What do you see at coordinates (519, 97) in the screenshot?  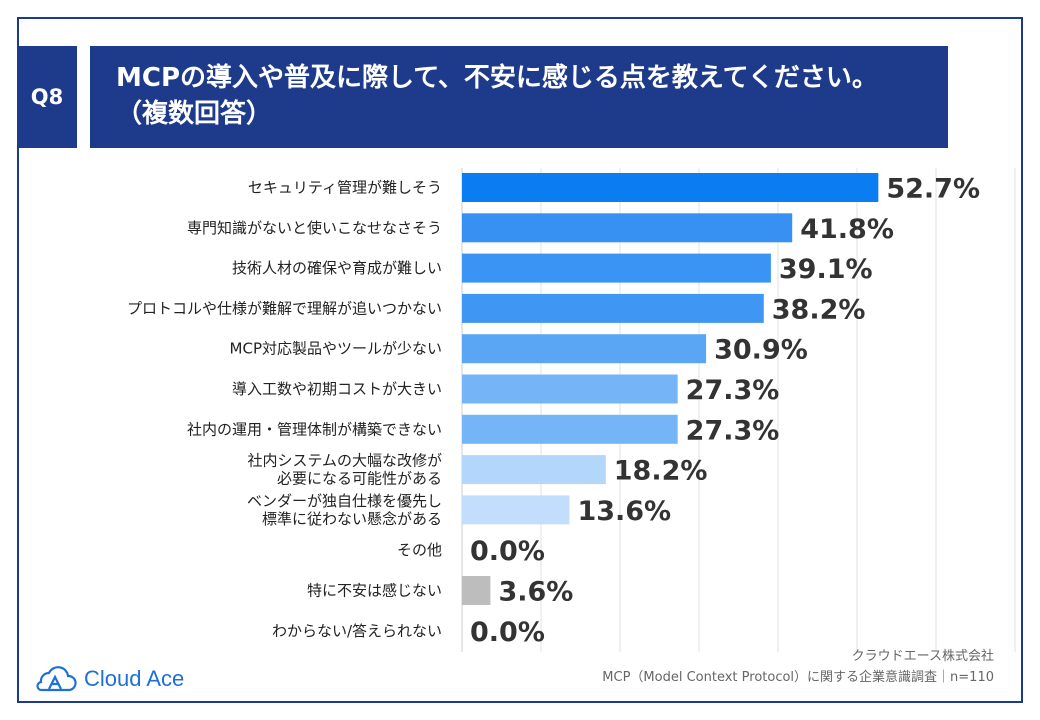 I see `title-banner: MCPの導入や普及に際して、不安に感じる点を教えてください。 （複数回答）` at bounding box center [519, 97].